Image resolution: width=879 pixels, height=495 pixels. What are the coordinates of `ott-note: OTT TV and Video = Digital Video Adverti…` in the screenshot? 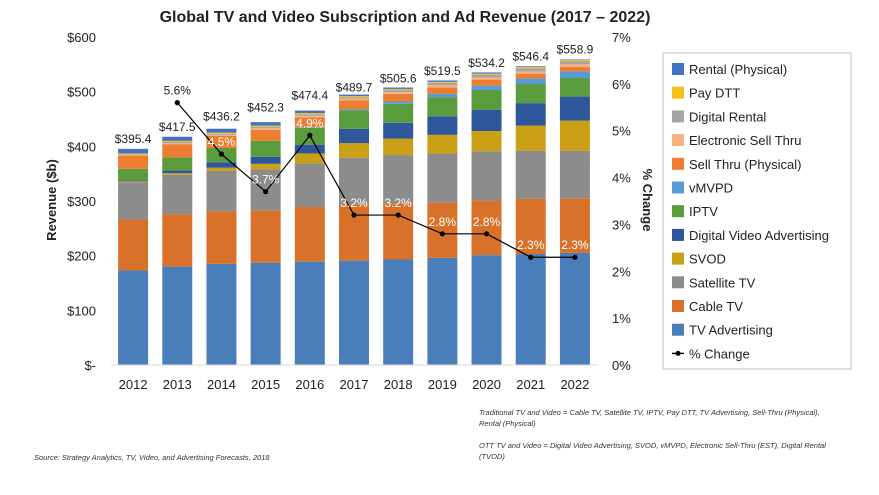 It's located at (652, 451).